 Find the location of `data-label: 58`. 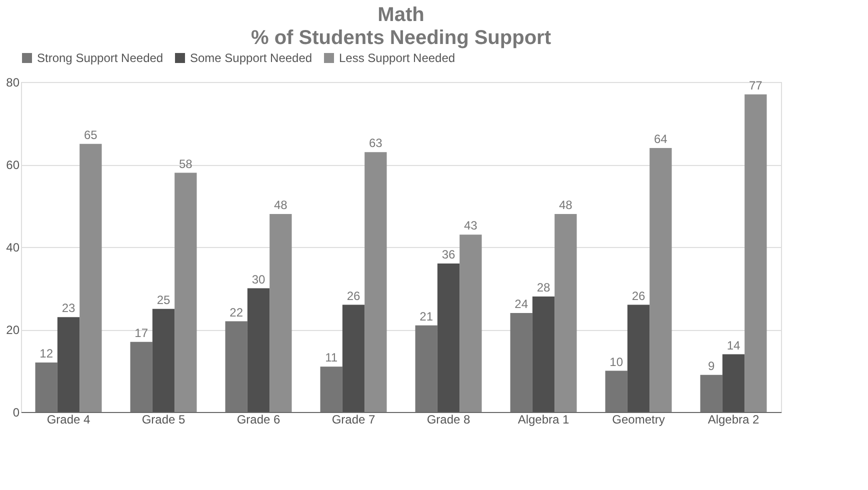

data-label: 58 is located at coordinates (185, 163).